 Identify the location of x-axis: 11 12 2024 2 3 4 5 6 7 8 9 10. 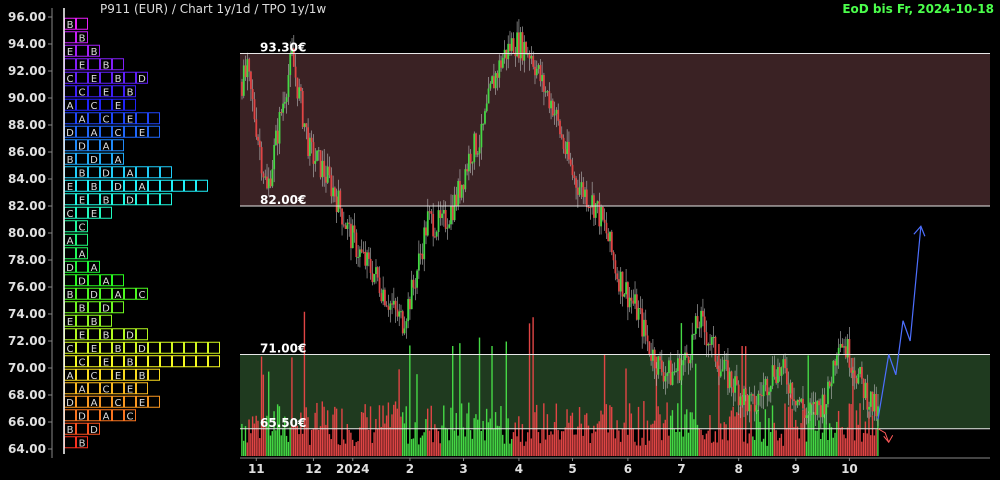
(615, 468).